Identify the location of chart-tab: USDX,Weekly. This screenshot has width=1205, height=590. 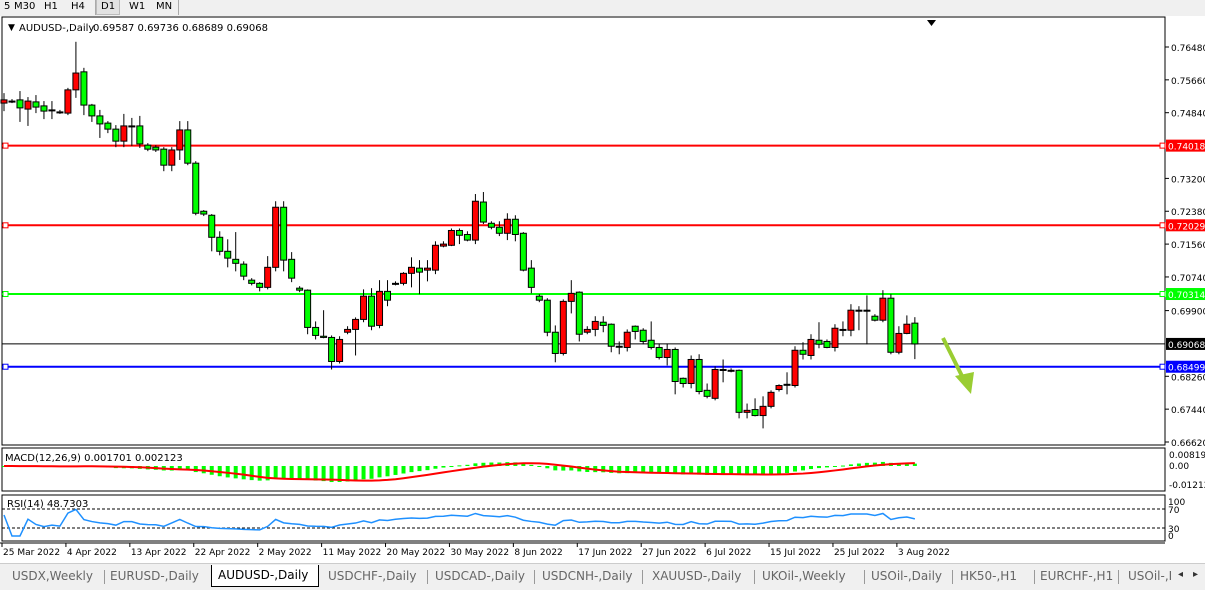
(52, 576).